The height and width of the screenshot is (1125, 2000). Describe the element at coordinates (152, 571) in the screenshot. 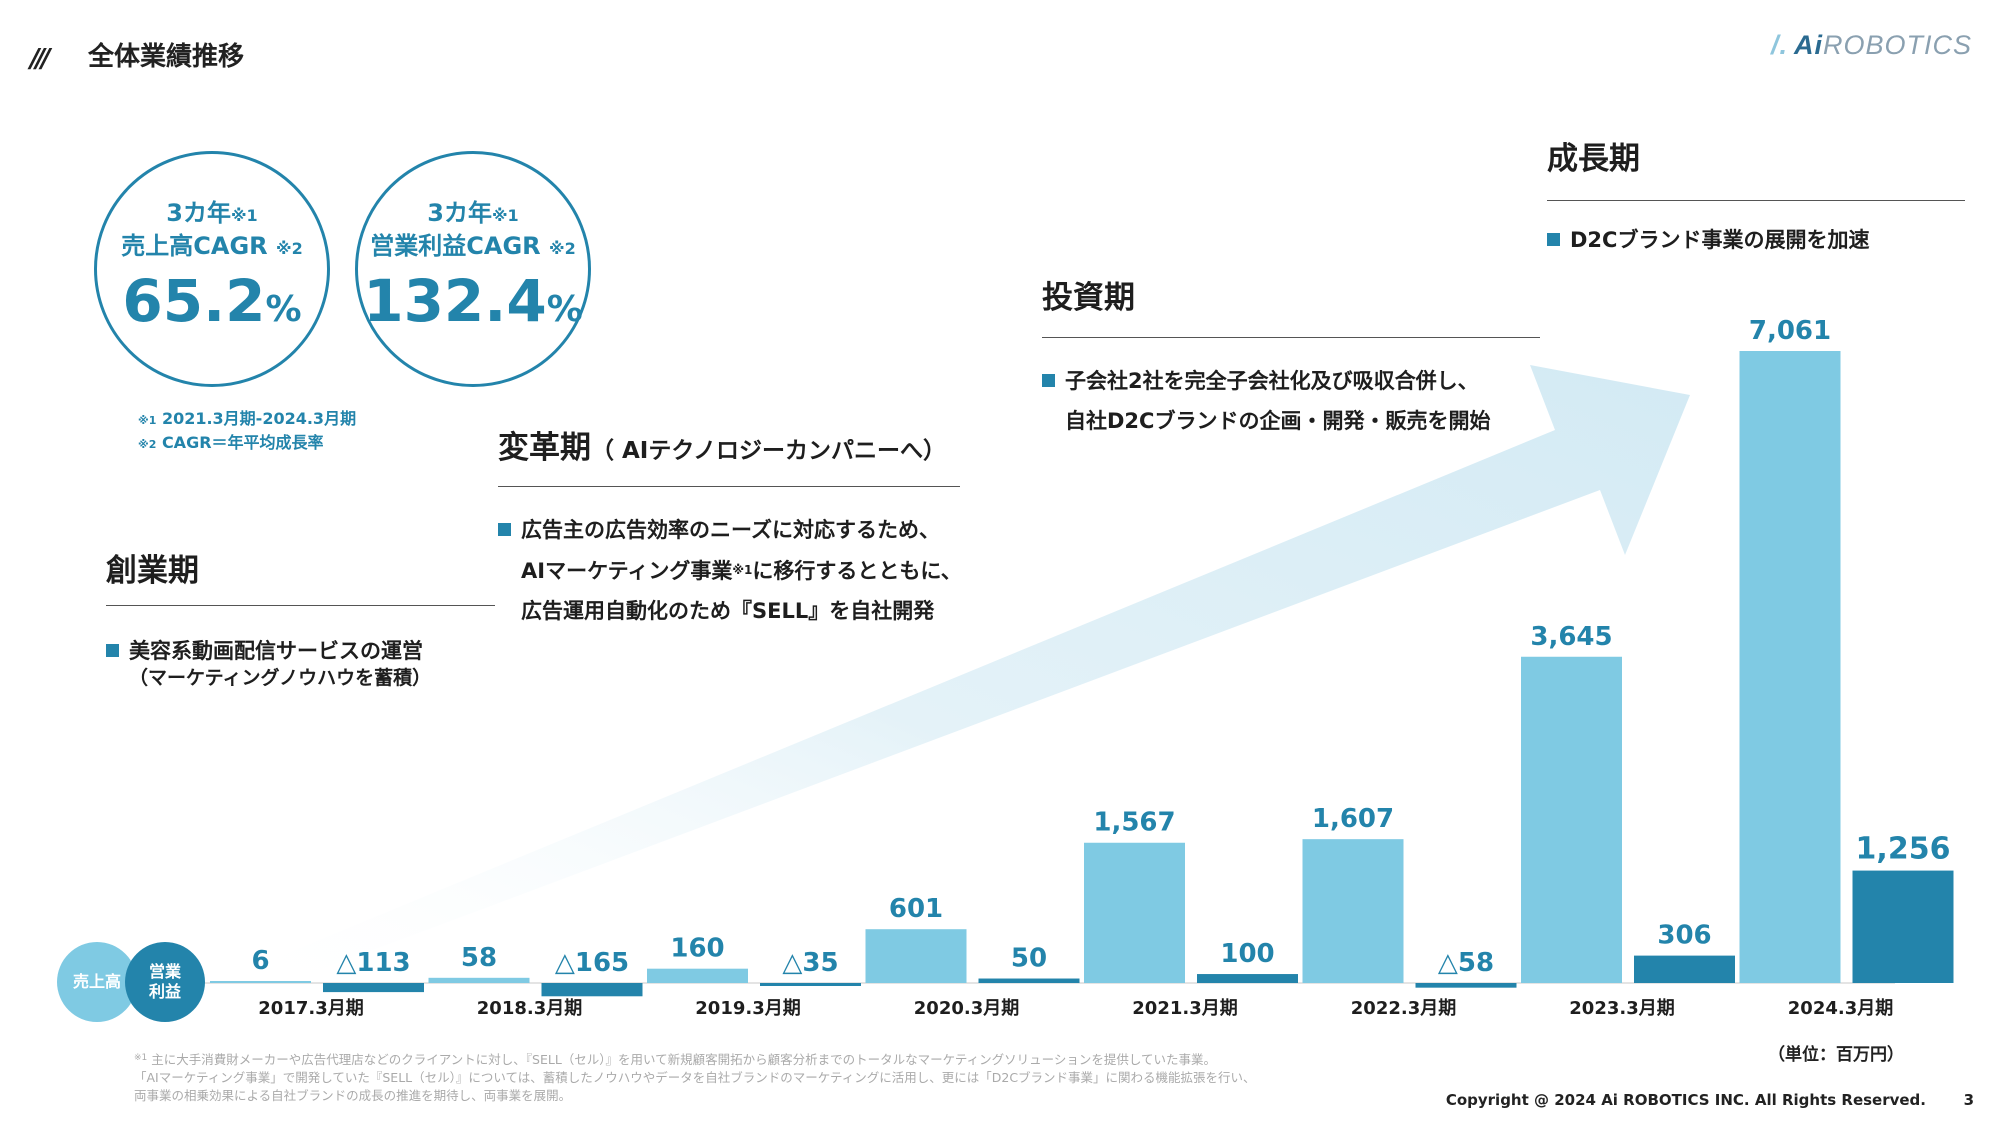

I see `phase-title-founding: 創業期` at that location.